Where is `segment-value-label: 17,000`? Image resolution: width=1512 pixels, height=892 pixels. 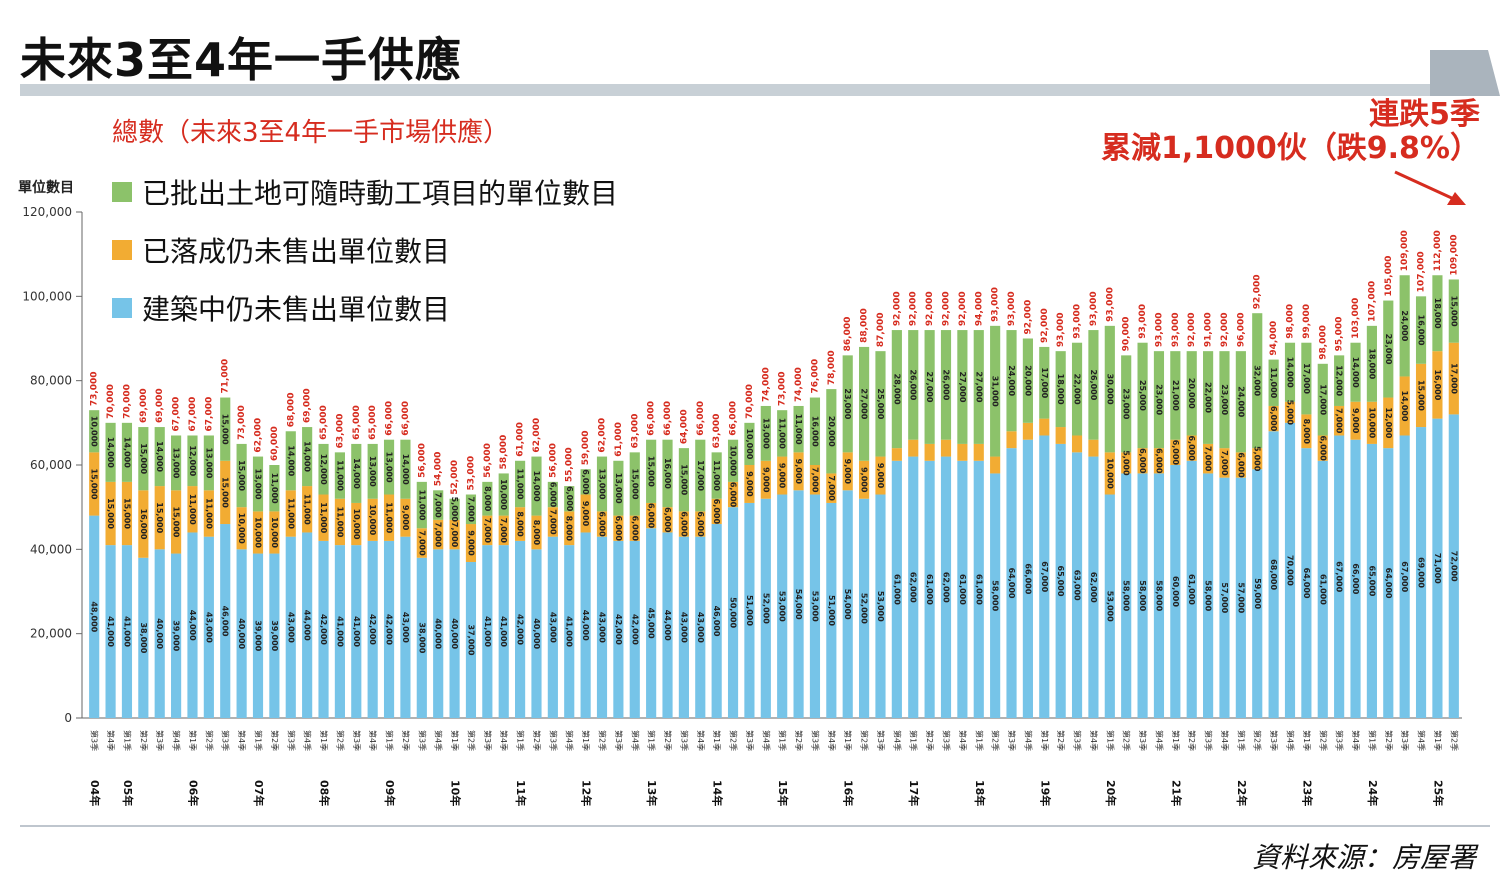 segment-value-label: 17,000 is located at coordinates (700, 475).